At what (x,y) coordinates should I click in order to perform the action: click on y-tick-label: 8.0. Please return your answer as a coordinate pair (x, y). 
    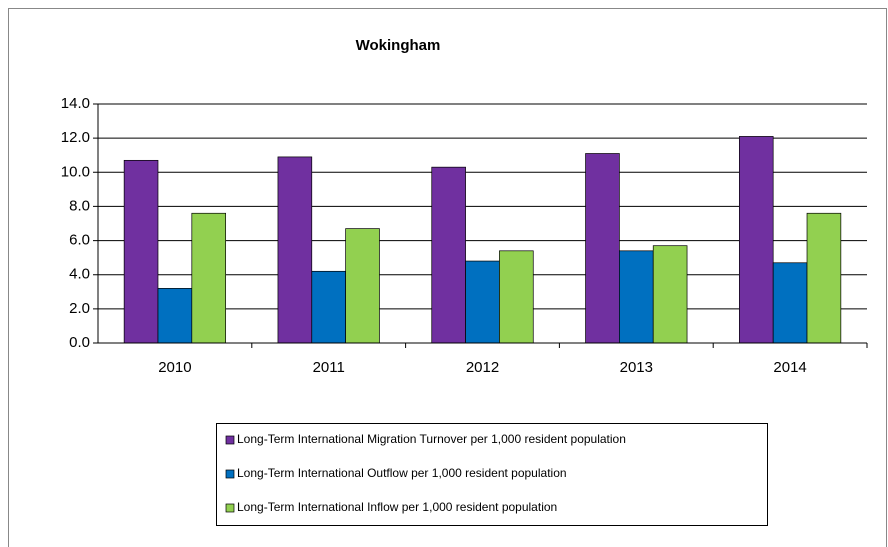
    Looking at the image, I should click on (79, 205).